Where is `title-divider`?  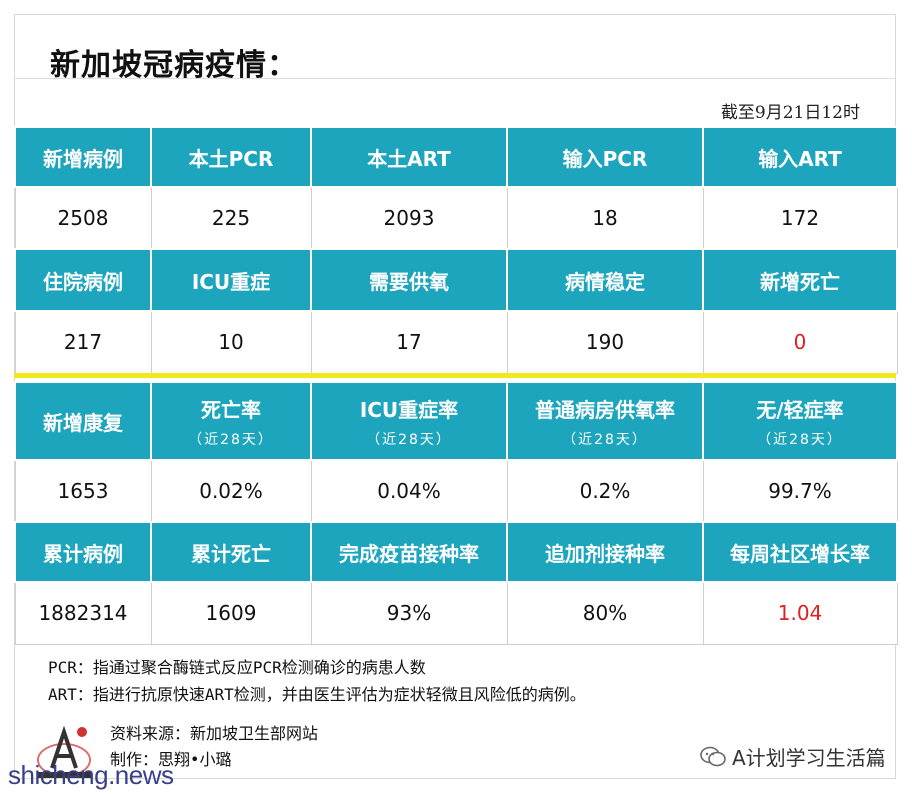 title-divider is located at coordinates (455, 78).